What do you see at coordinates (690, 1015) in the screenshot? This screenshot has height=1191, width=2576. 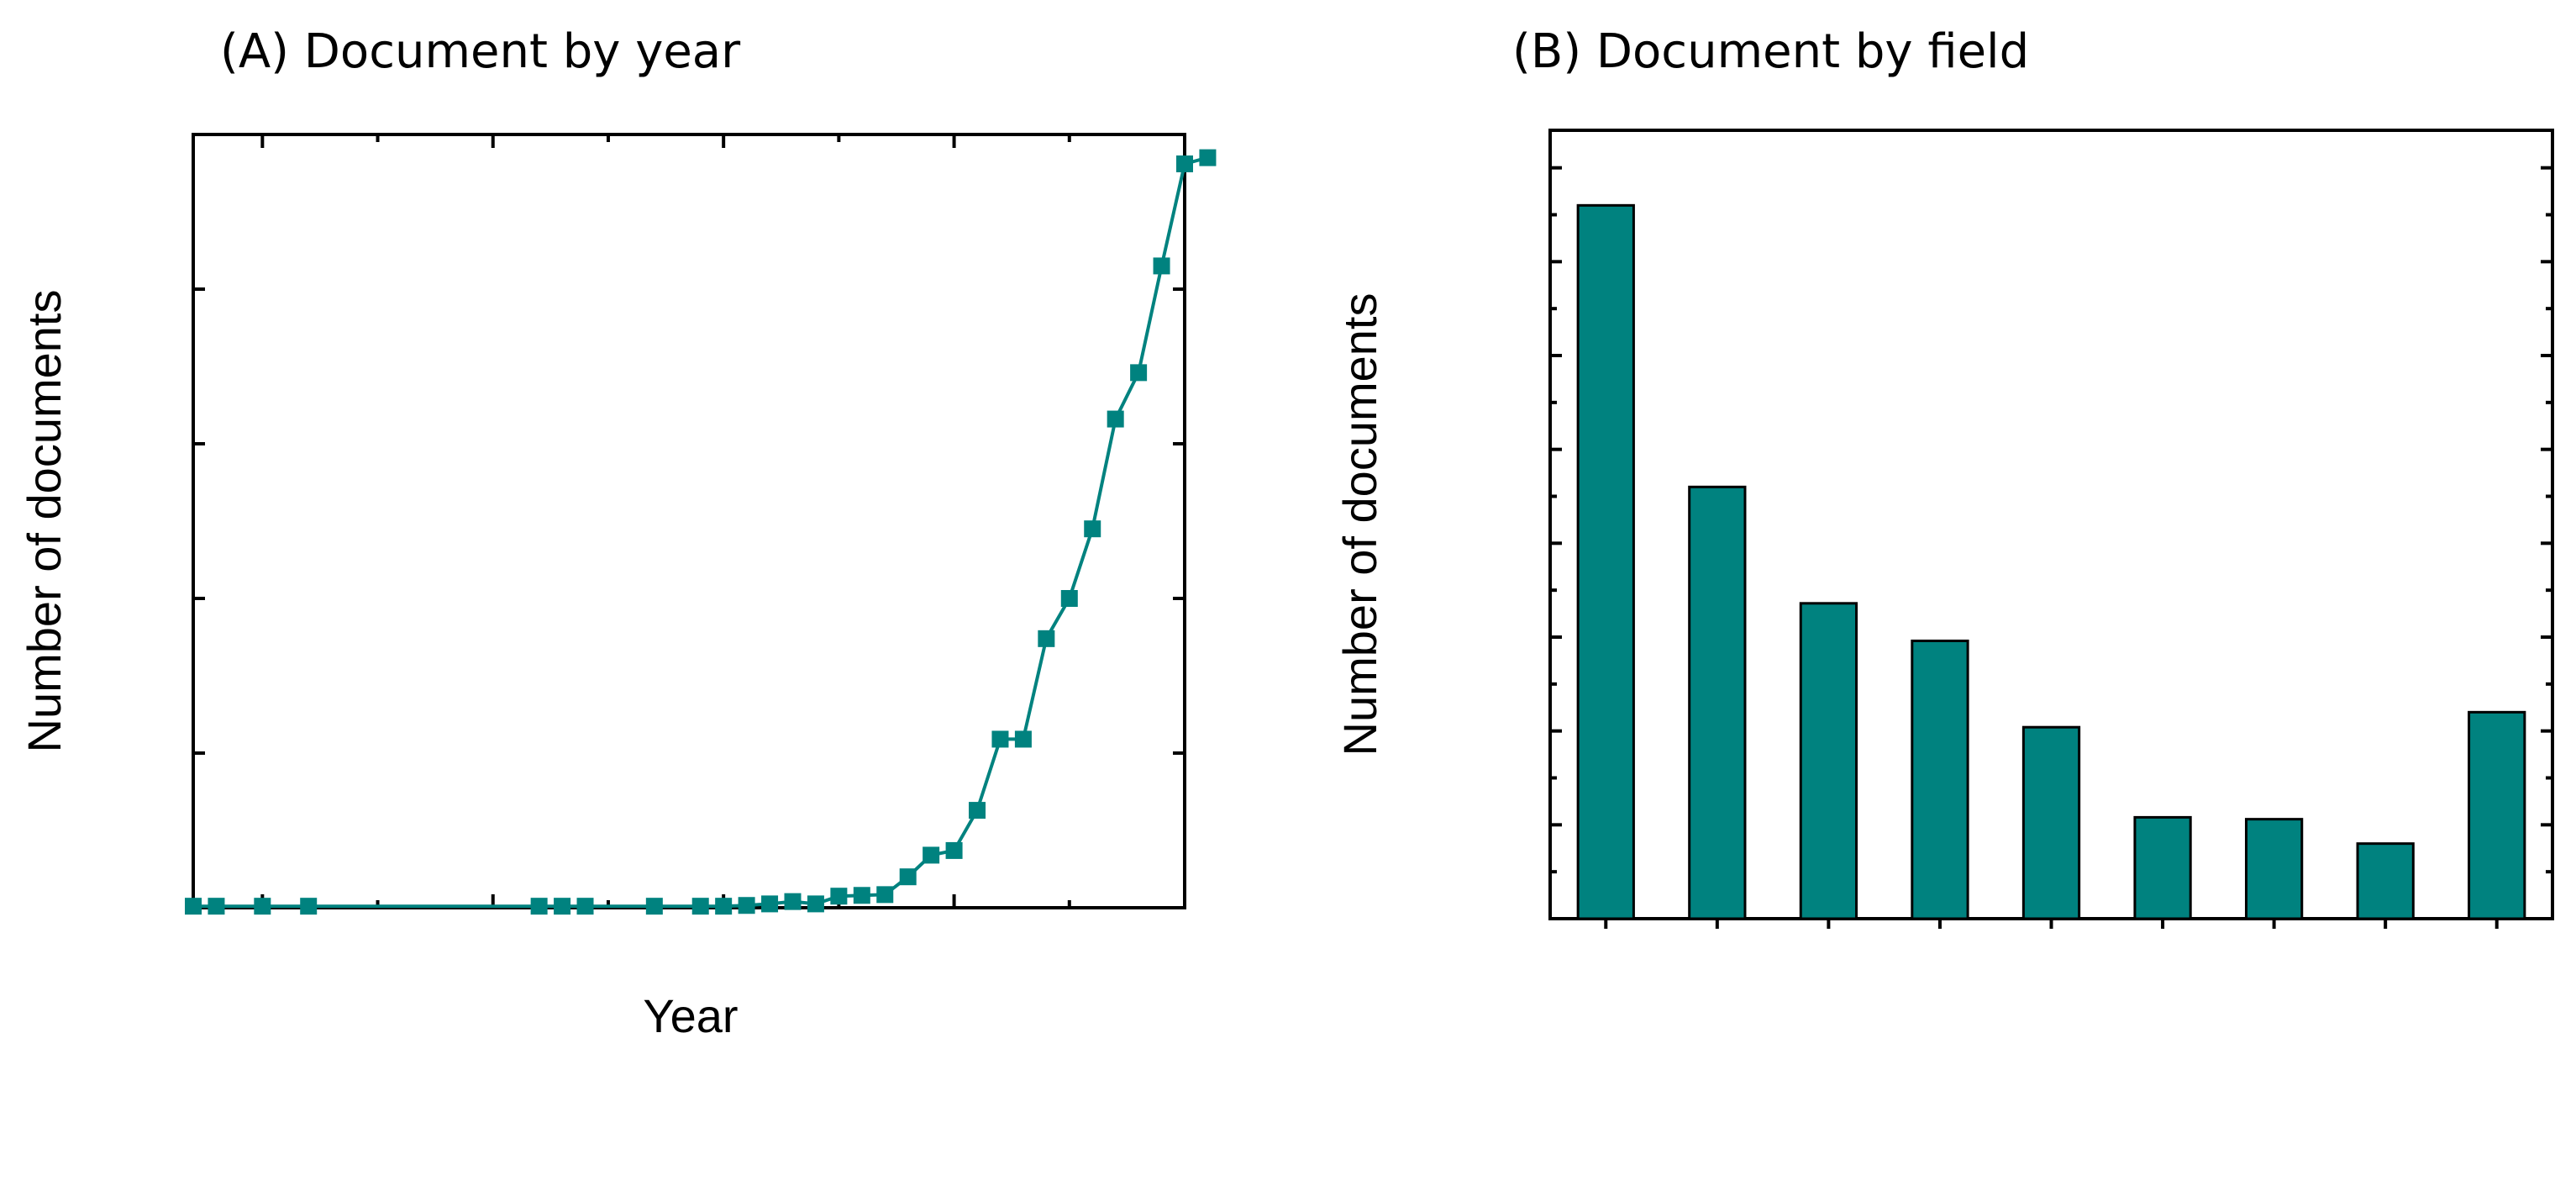 I see `chart-a-x-axis-label: Year` at bounding box center [690, 1015].